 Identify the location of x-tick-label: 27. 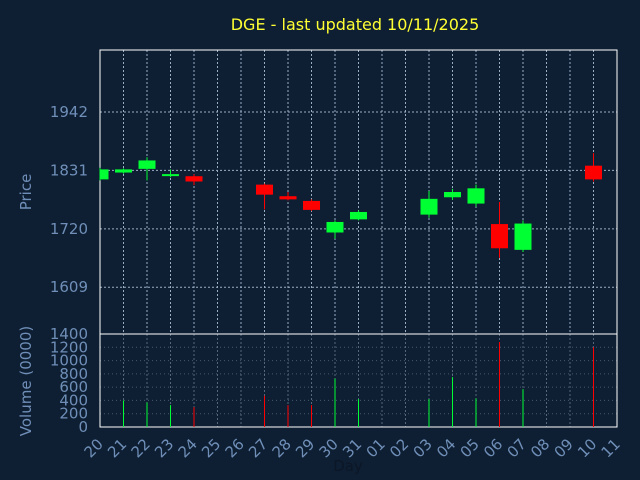
(258, 448).